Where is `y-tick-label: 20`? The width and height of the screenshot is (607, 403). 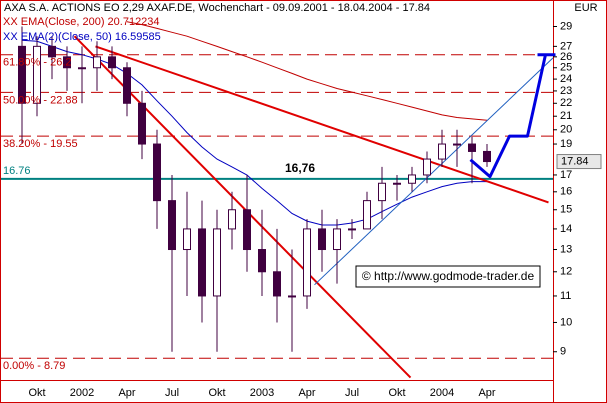
y-tick-label: 20 is located at coordinates (566, 130).